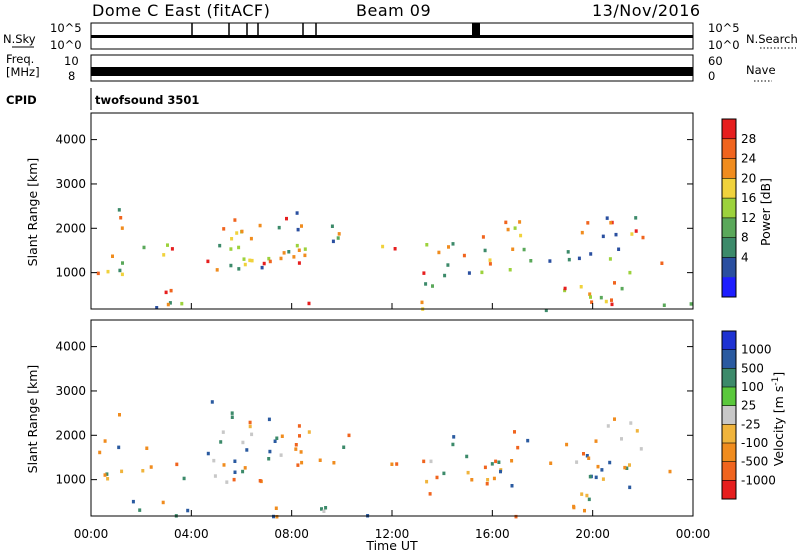 Image resolution: width=800 pixels, height=559 pixels. What do you see at coordinates (19, 39) in the screenshot?
I see `noise-left-label: N.Sky` at bounding box center [19, 39].